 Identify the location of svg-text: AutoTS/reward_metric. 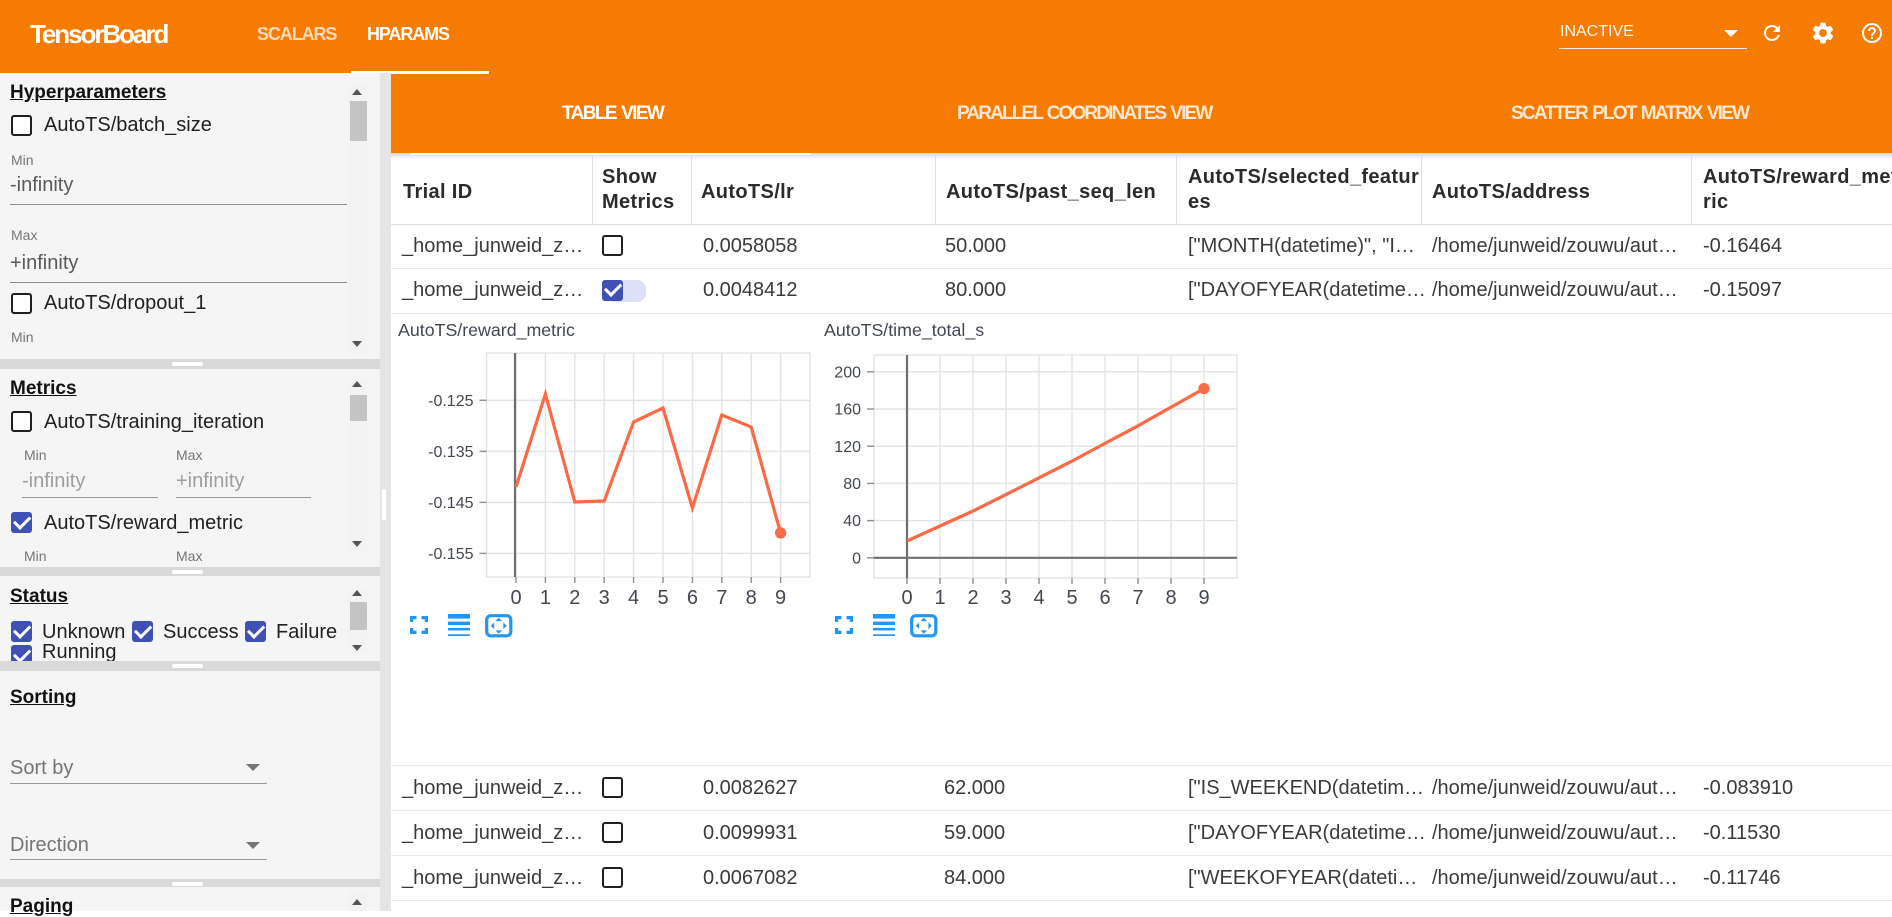
(486, 330).